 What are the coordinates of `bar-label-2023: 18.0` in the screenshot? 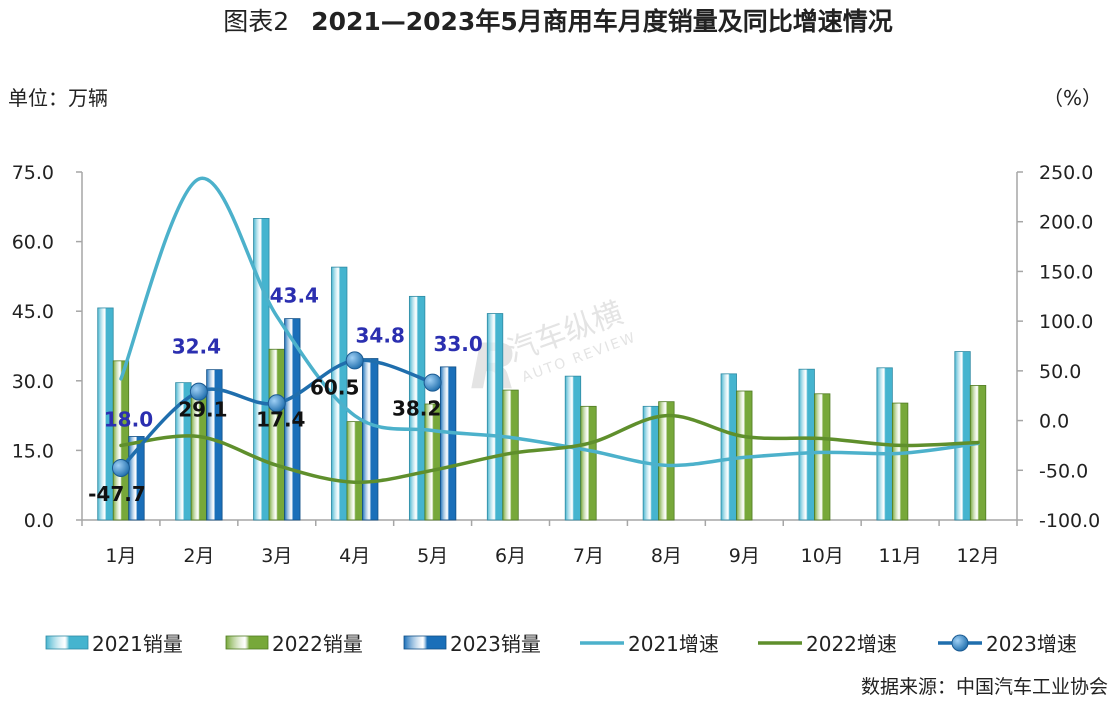 It's located at (128, 419).